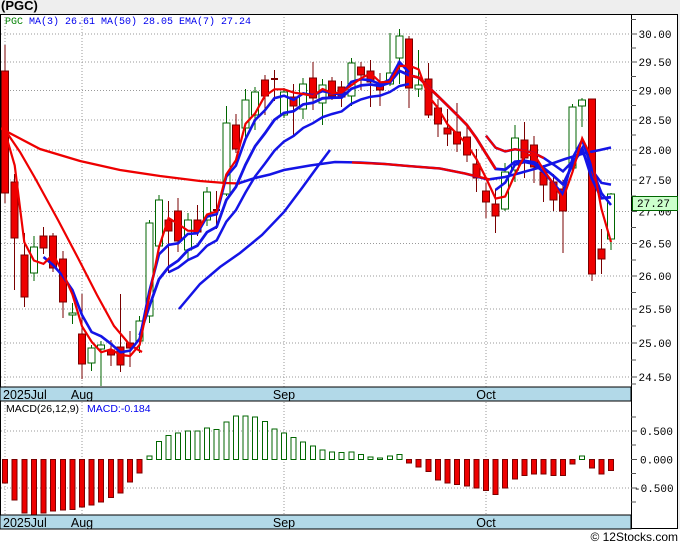  Describe the element at coordinates (19, 6) in the screenshot. I see `svg-text: (PGC)` at that location.